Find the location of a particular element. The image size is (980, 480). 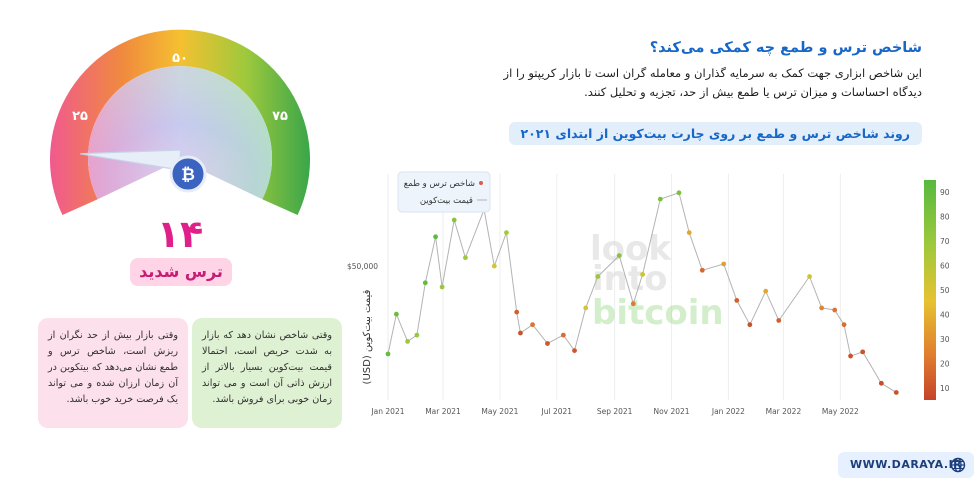

colorbar-tick-label: 80 is located at coordinates (945, 217).